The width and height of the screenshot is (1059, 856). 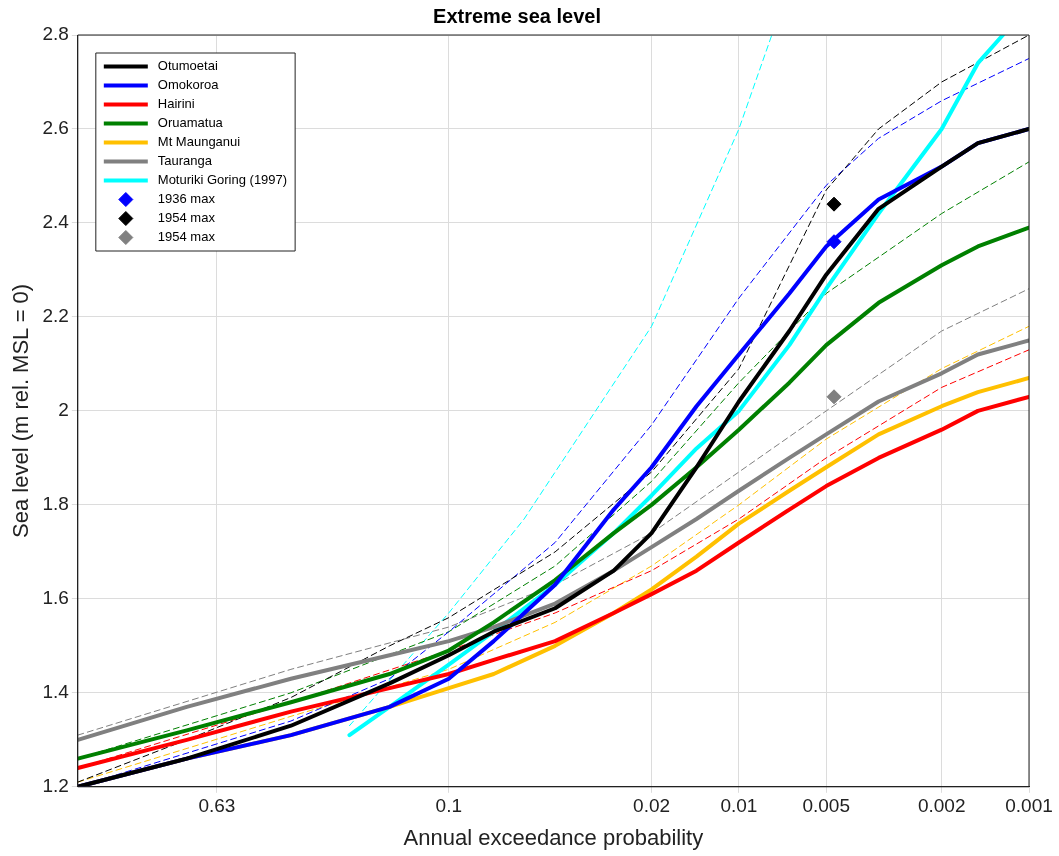 What do you see at coordinates (553, 837) in the screenshot?
I see `x-axis-title: Annual exceedance probability` at bounding box center [553, 837].